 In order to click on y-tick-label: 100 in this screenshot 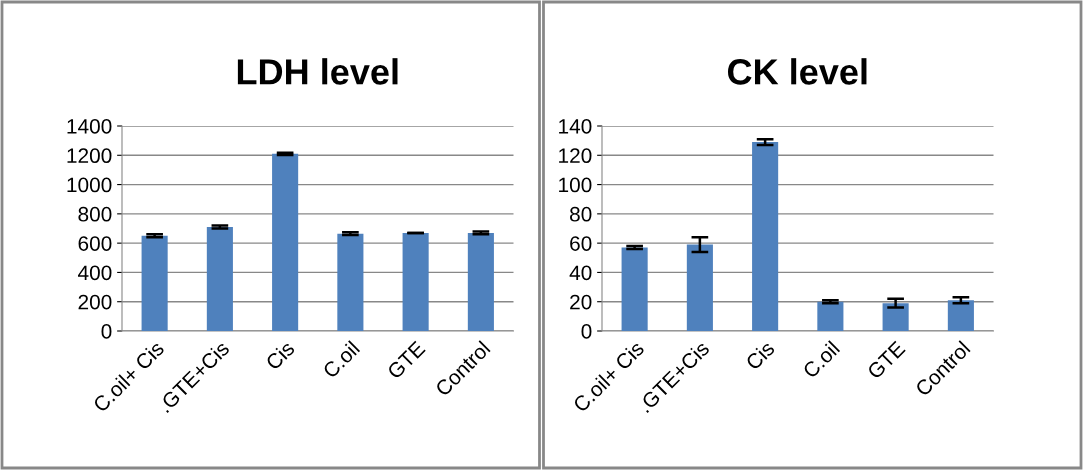, I will do `click(575, 185)`.